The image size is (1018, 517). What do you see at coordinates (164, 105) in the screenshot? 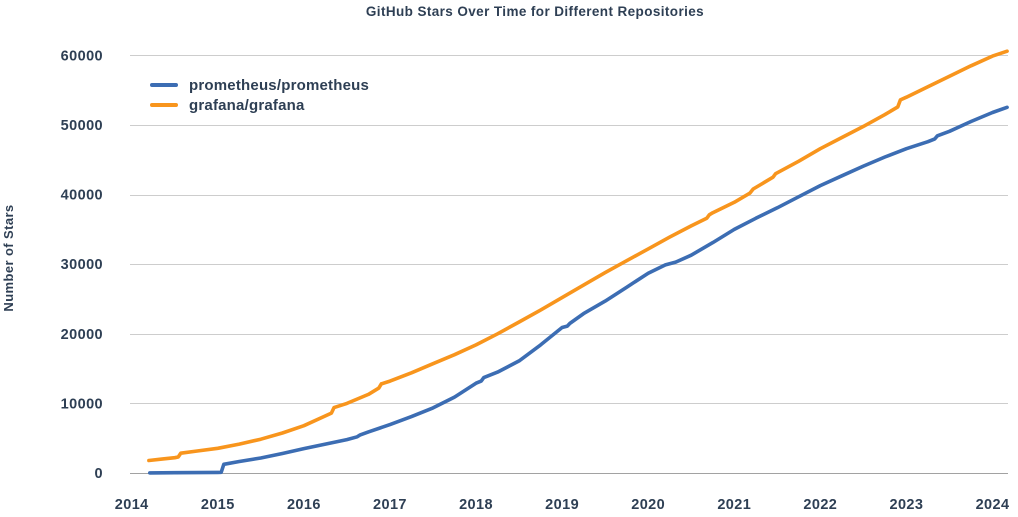
I see `grafana-line-swatch` at bounding box center [164, 105].